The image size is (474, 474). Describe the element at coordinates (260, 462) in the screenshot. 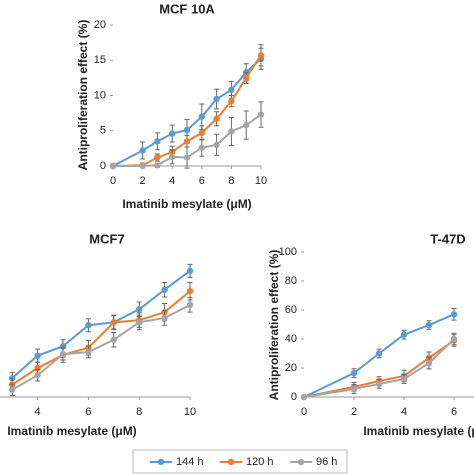

I see `legend-label: 120 h` at that location.